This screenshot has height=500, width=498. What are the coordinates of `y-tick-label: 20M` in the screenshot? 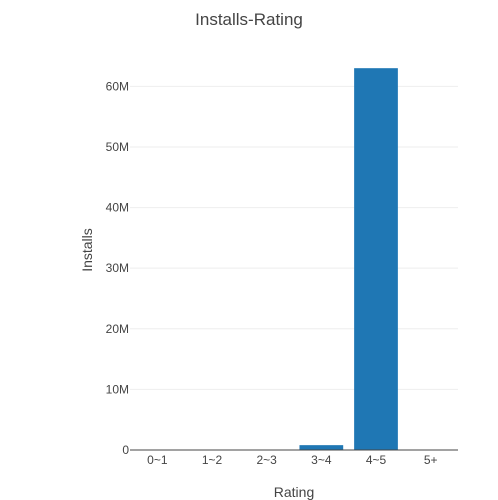 It's located at (117, 329).